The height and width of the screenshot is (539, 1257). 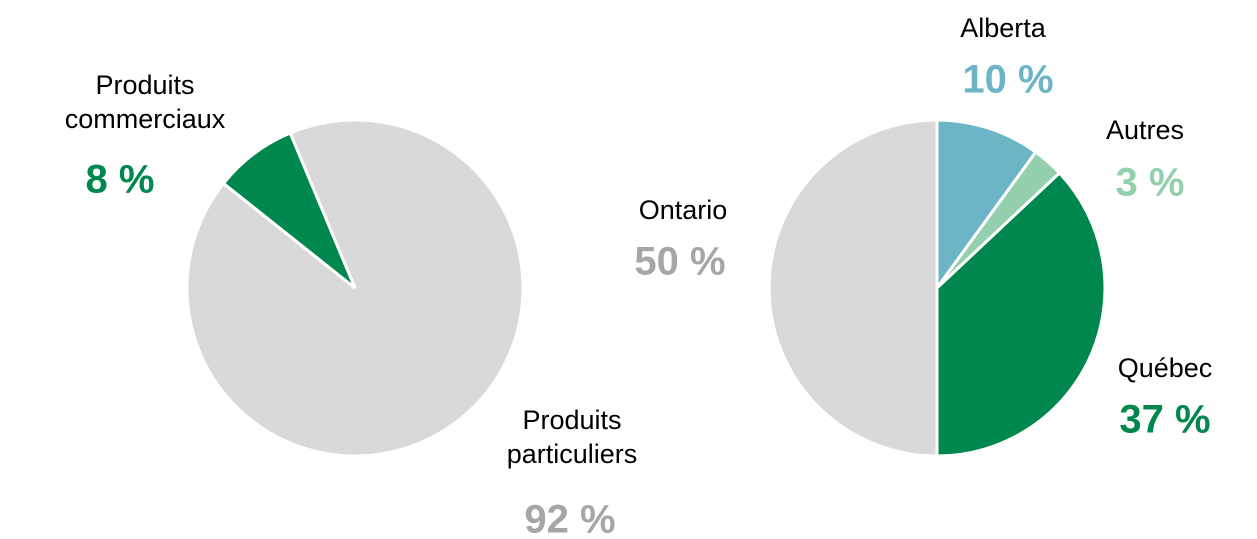 I want to click on slice-label: Québec, so click(x=1165, y=368).